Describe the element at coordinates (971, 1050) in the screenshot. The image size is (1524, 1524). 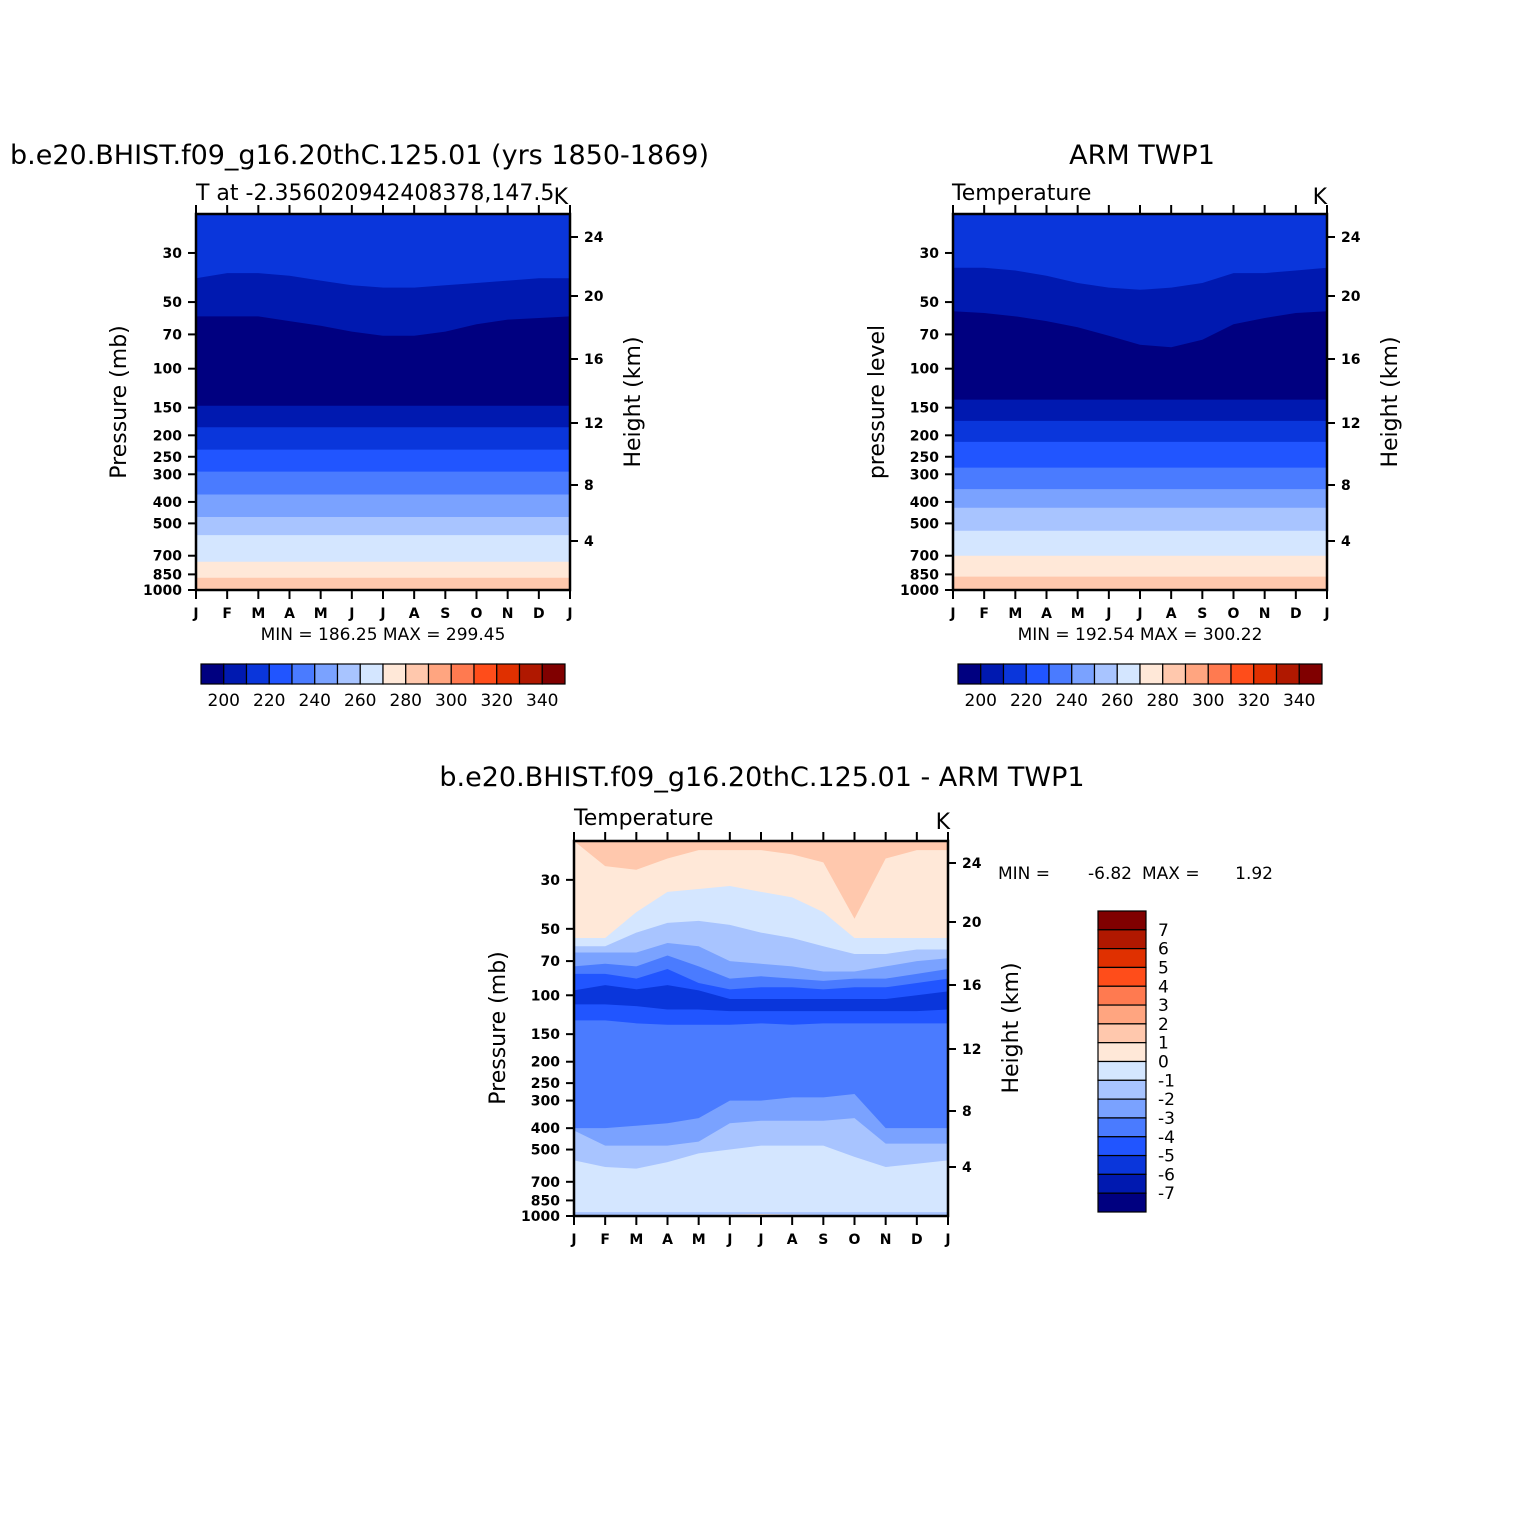
I see `y-right-tick-label-3: 12` at that location.